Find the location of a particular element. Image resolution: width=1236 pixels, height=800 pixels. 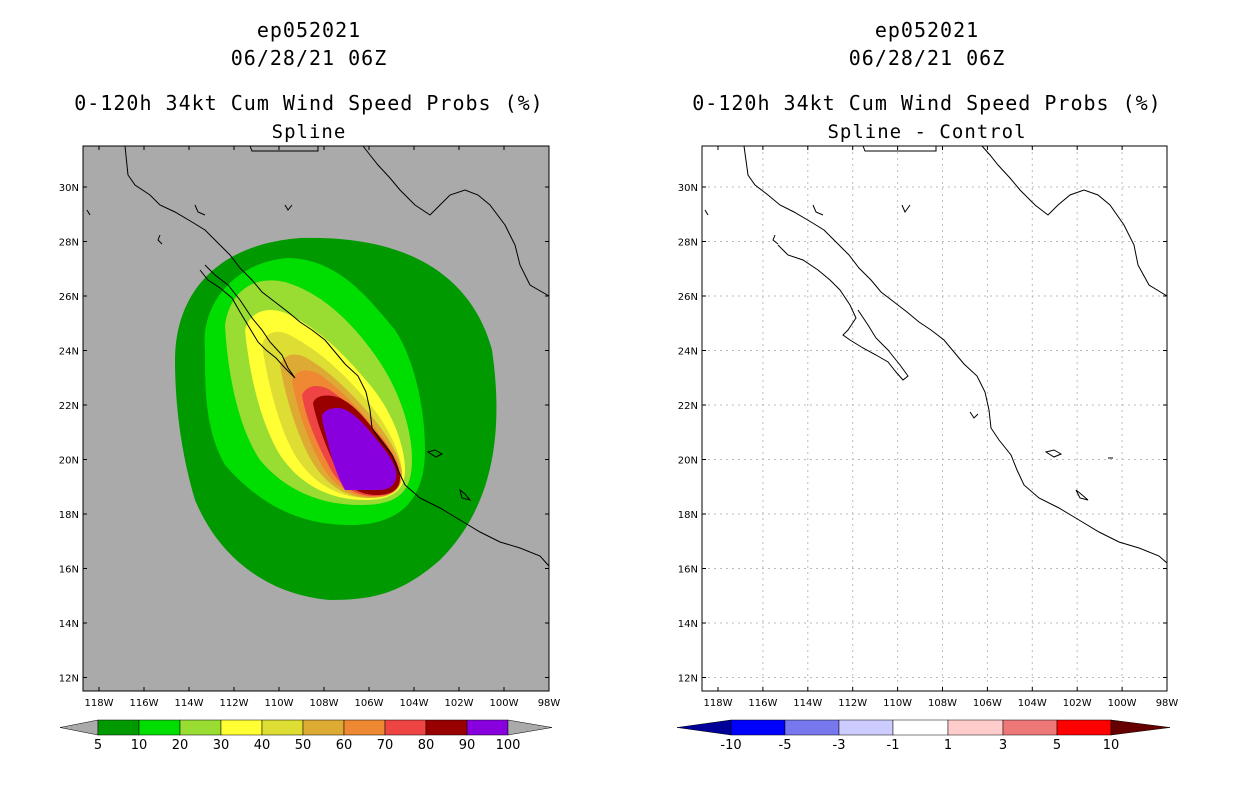

colorbar-label: 20 is located at coordinates (180, 745).